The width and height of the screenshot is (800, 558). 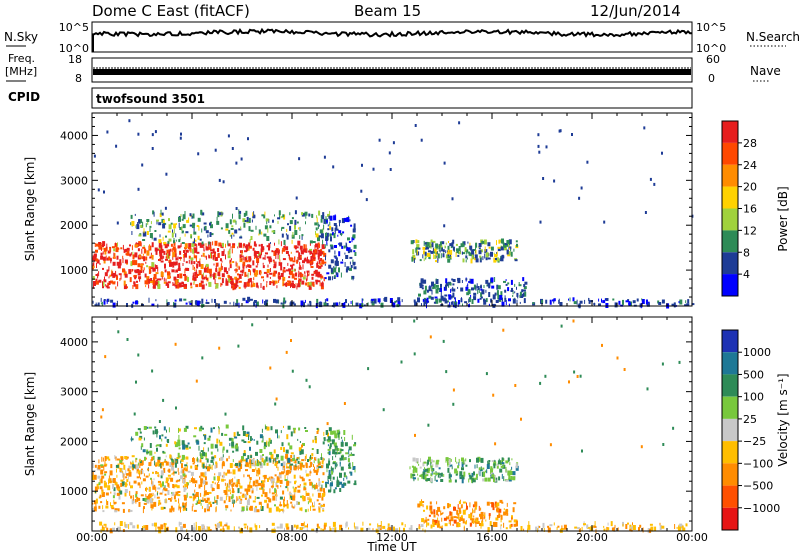 I want to click on beam-title: Beam 15, so click(x=387, y=11).